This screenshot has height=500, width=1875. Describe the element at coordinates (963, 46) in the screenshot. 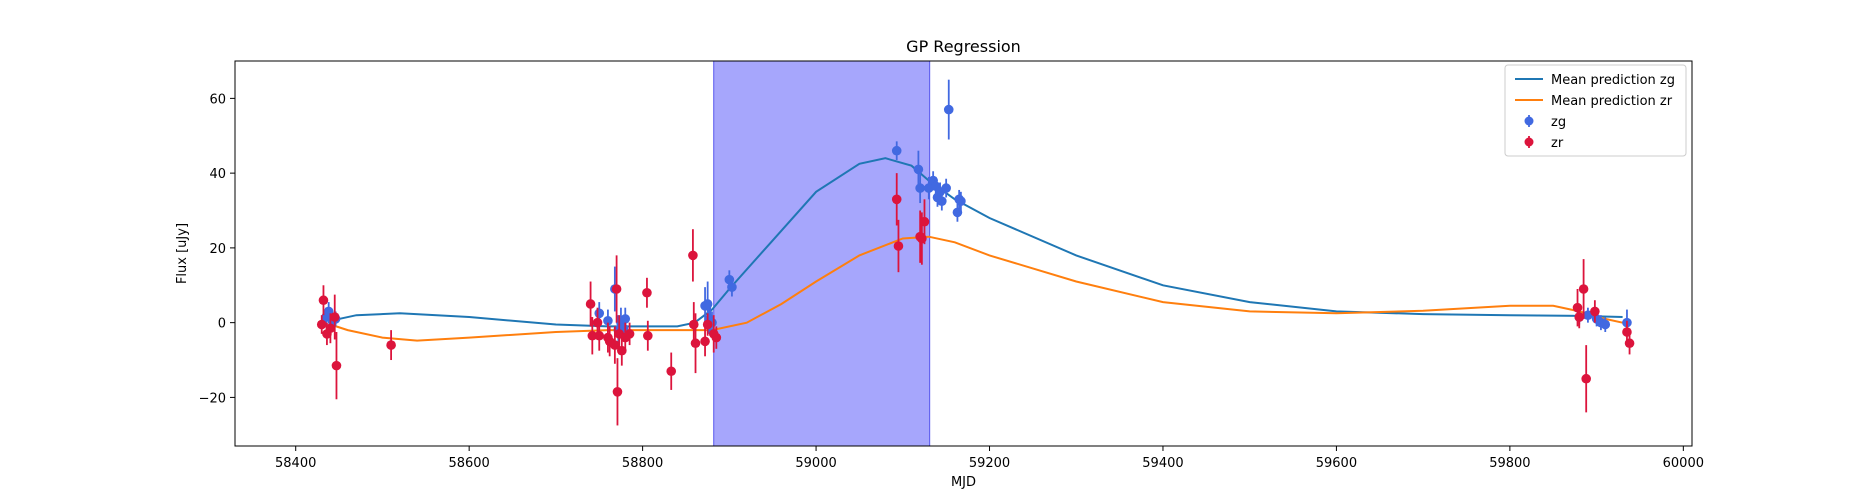

I see `chart-title: GP Regression` at that location.